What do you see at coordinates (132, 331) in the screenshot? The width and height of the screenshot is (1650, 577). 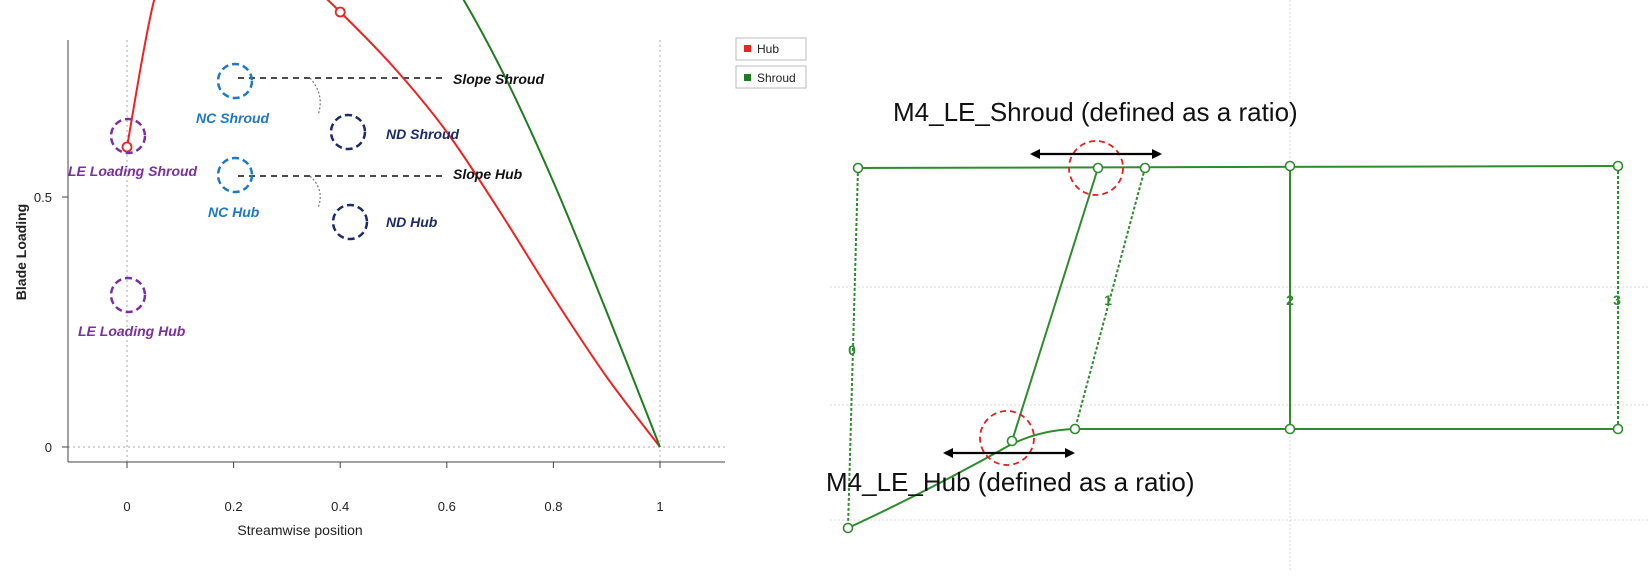 I see `le-loading-hub-label: LE Loading Hub` at bounding box center [132, 331].